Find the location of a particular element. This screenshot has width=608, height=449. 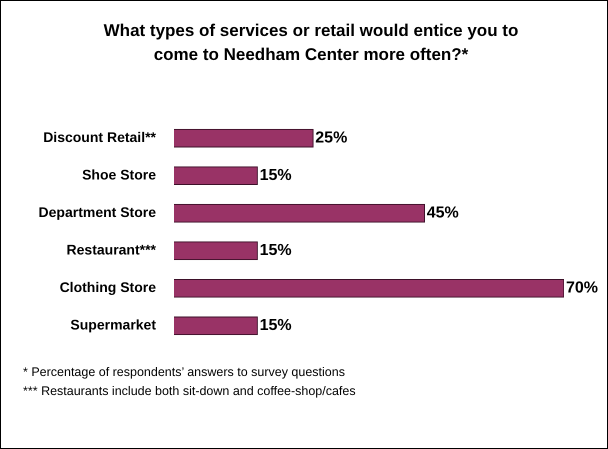

data-label: 45% is located at coordinates (442, 213).